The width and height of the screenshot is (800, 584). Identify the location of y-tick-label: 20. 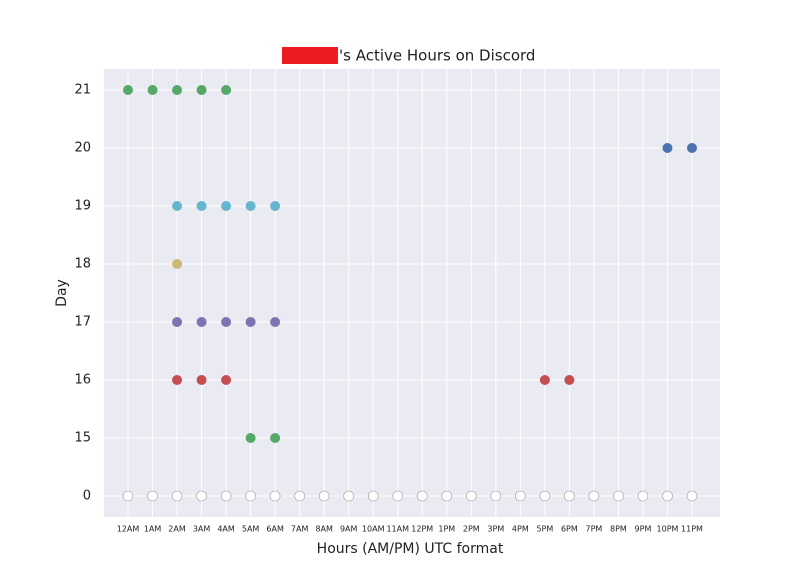
(82, 148).